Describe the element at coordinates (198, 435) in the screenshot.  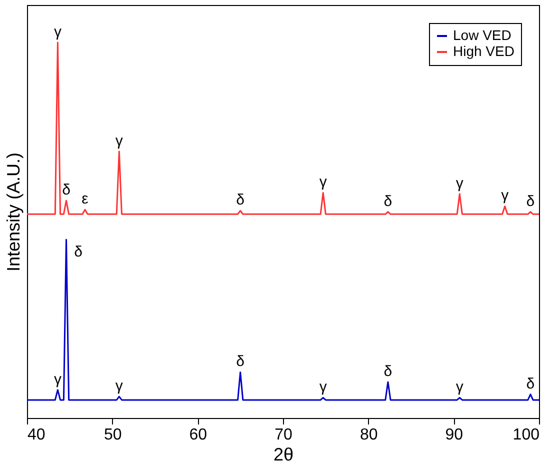
I see `x-tick-label: 60` at that location.